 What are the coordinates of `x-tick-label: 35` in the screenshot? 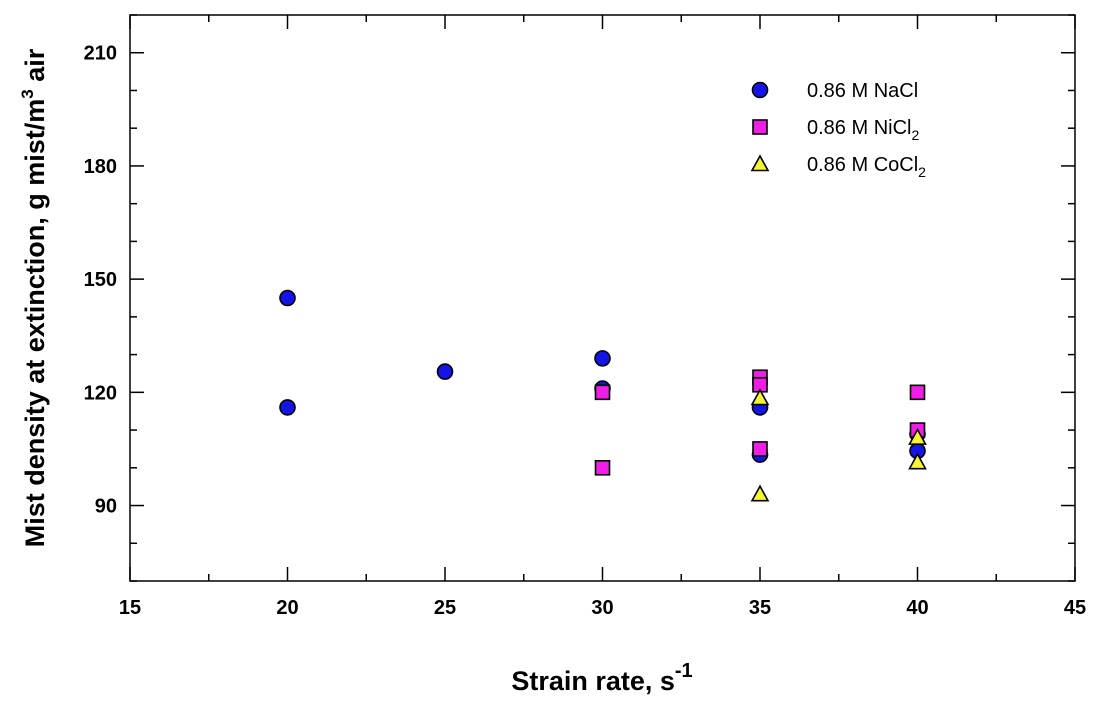 It's located at (760, 608).